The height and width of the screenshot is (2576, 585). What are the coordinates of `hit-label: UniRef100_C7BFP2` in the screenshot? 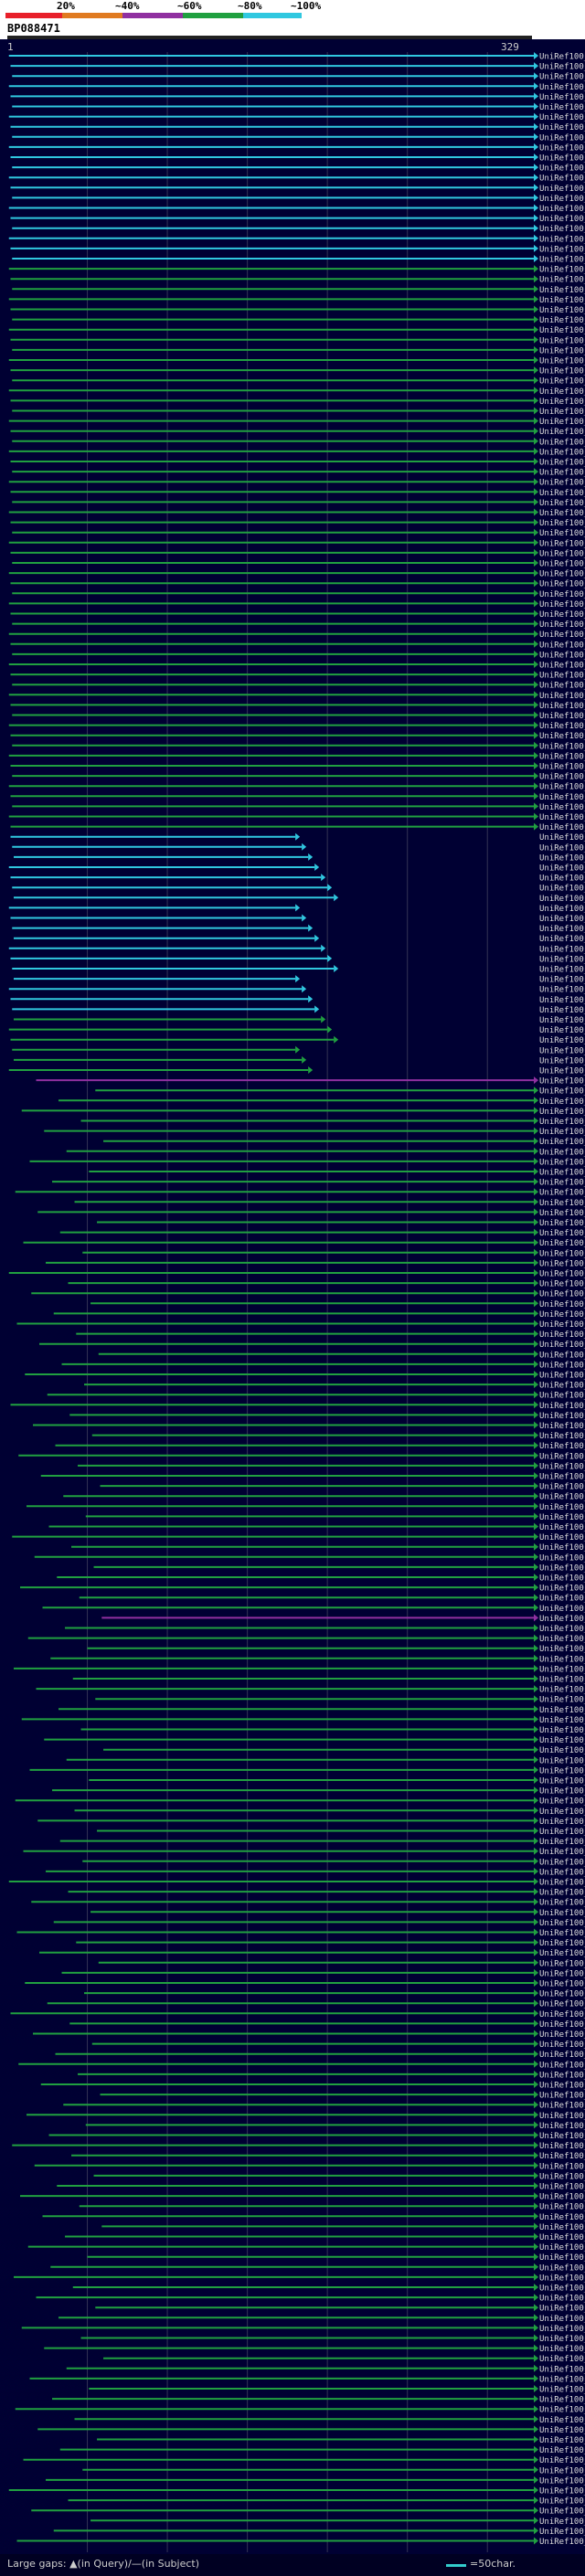 It's located at (562, 1426).